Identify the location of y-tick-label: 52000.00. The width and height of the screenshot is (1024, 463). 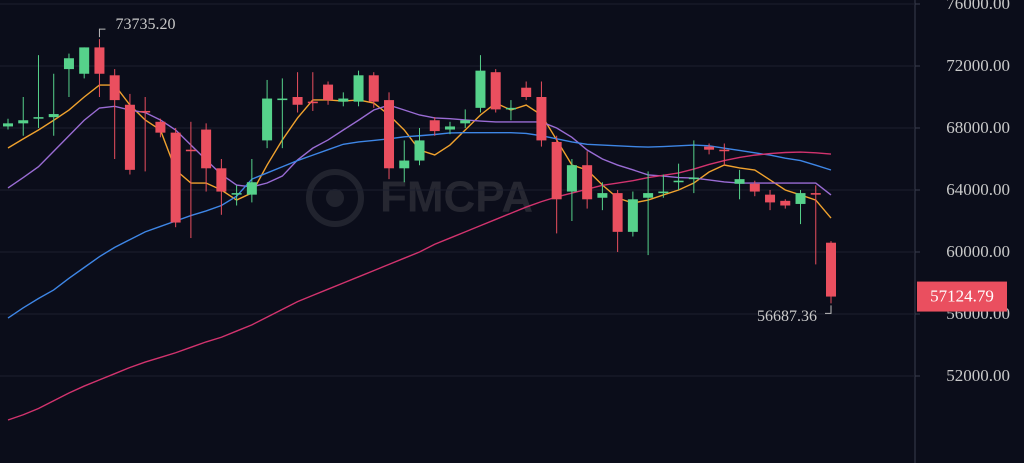
(978, 375).